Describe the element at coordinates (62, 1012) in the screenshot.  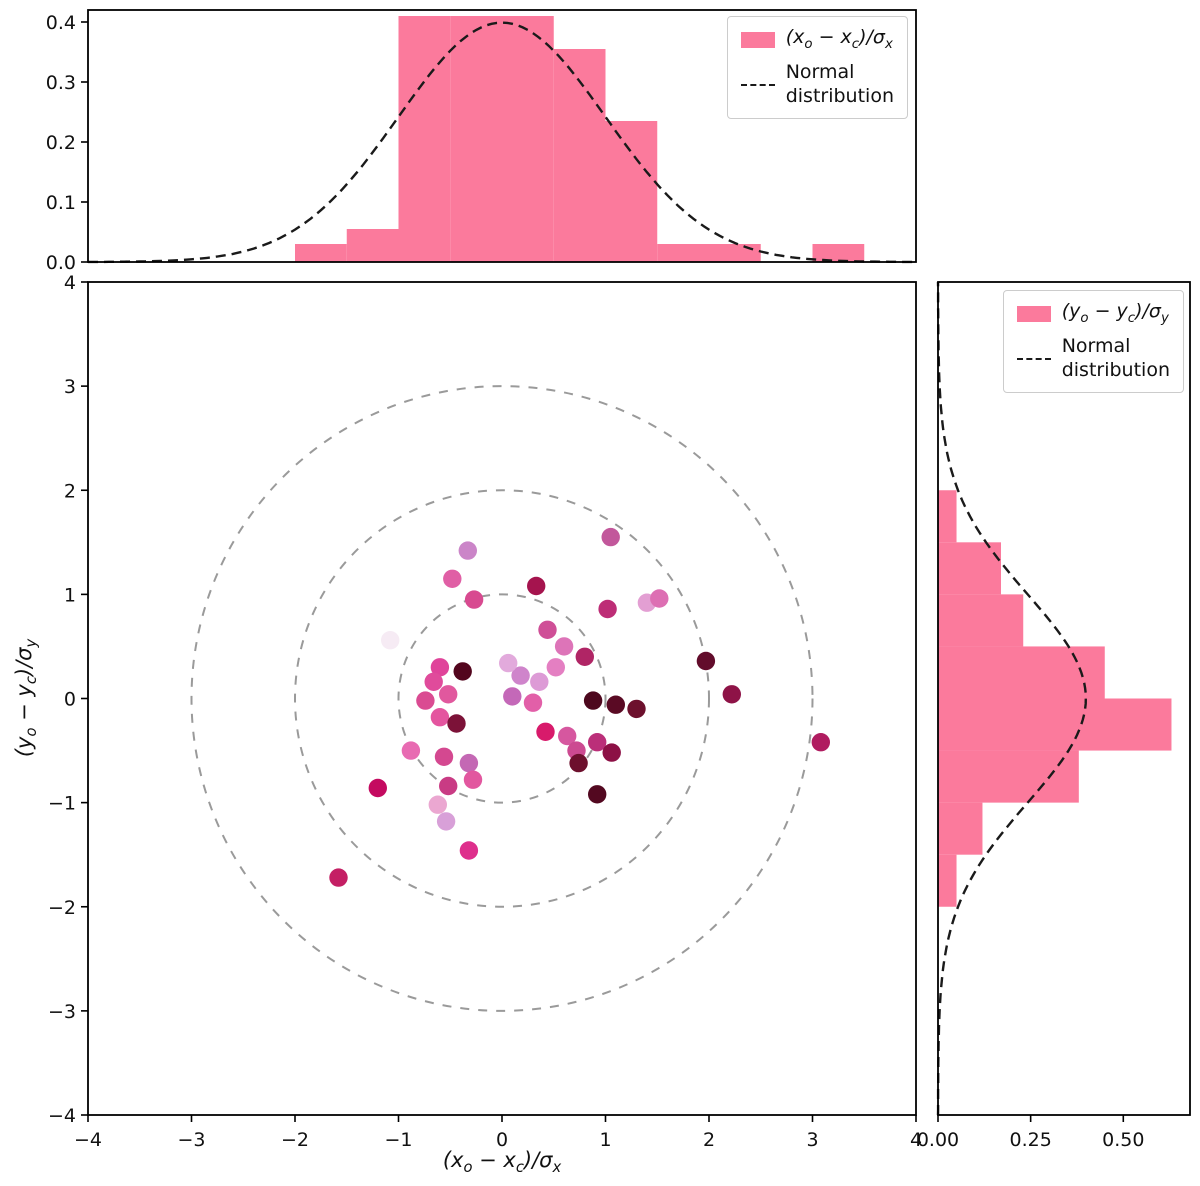
I see `y-tick-label: −3` at that location.